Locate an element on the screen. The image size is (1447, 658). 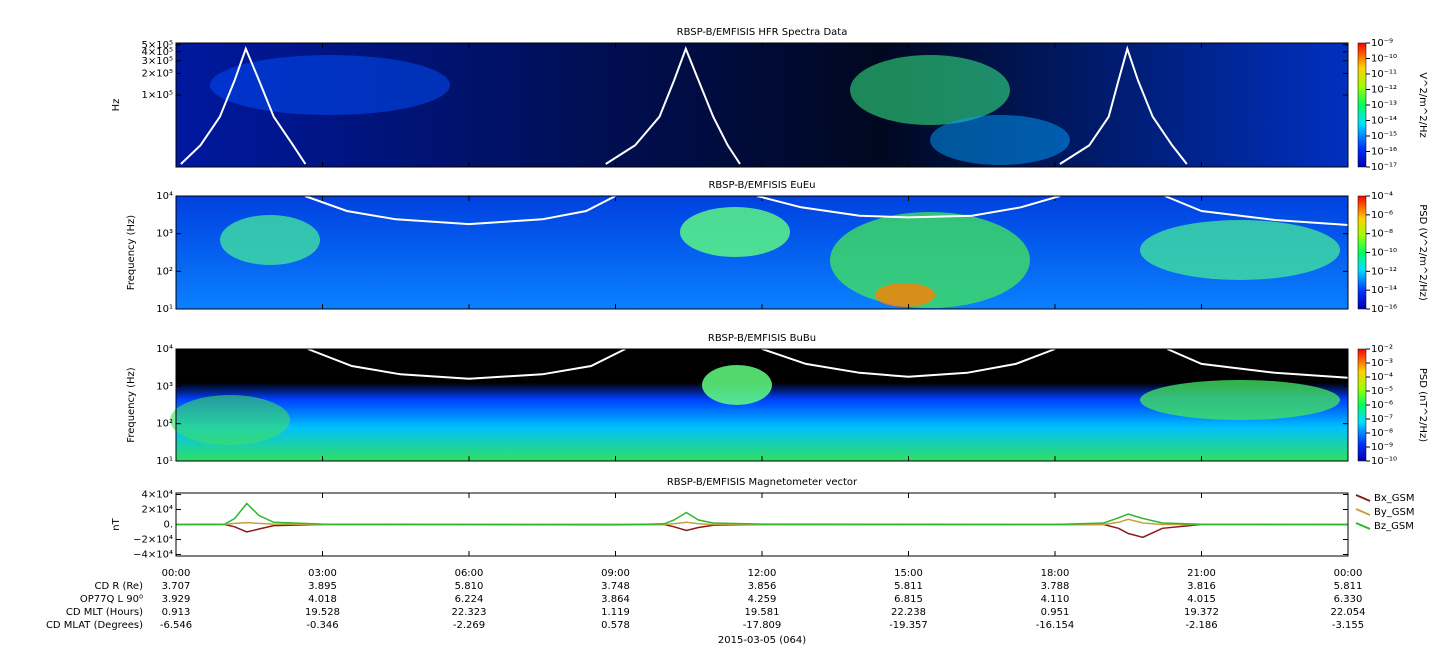
x-tick-label: 21:00 is located at coordinates (1201, 573).